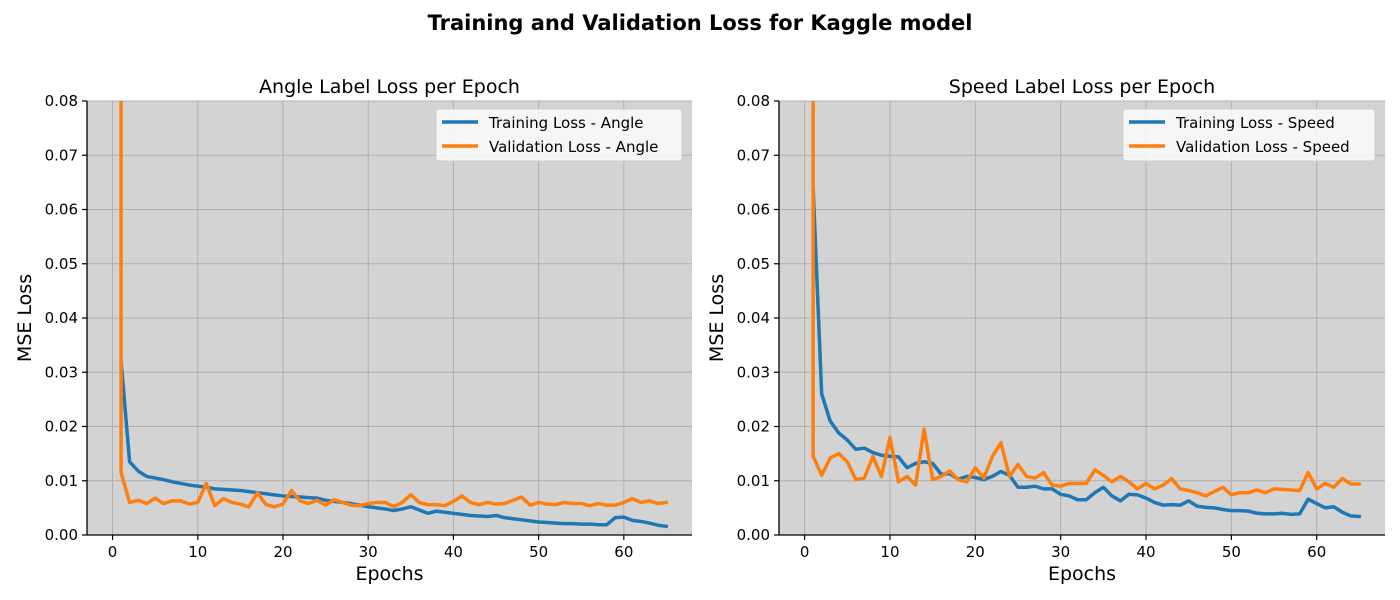 This screenshot has width=1400, height=600. What do you see at coordinates (753, 210) in the screenshot?
I see `speed-y-tick-label: 0.06` at bounding box center [753, 210].